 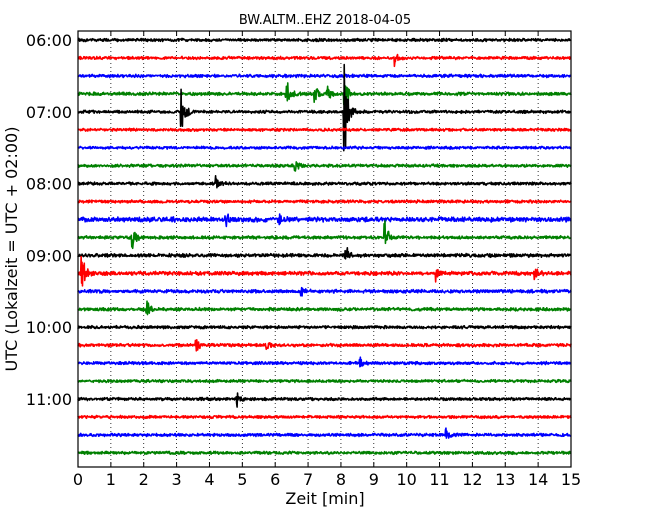 I want to click on x-tick-label: 1, so click(x=111, y=479).